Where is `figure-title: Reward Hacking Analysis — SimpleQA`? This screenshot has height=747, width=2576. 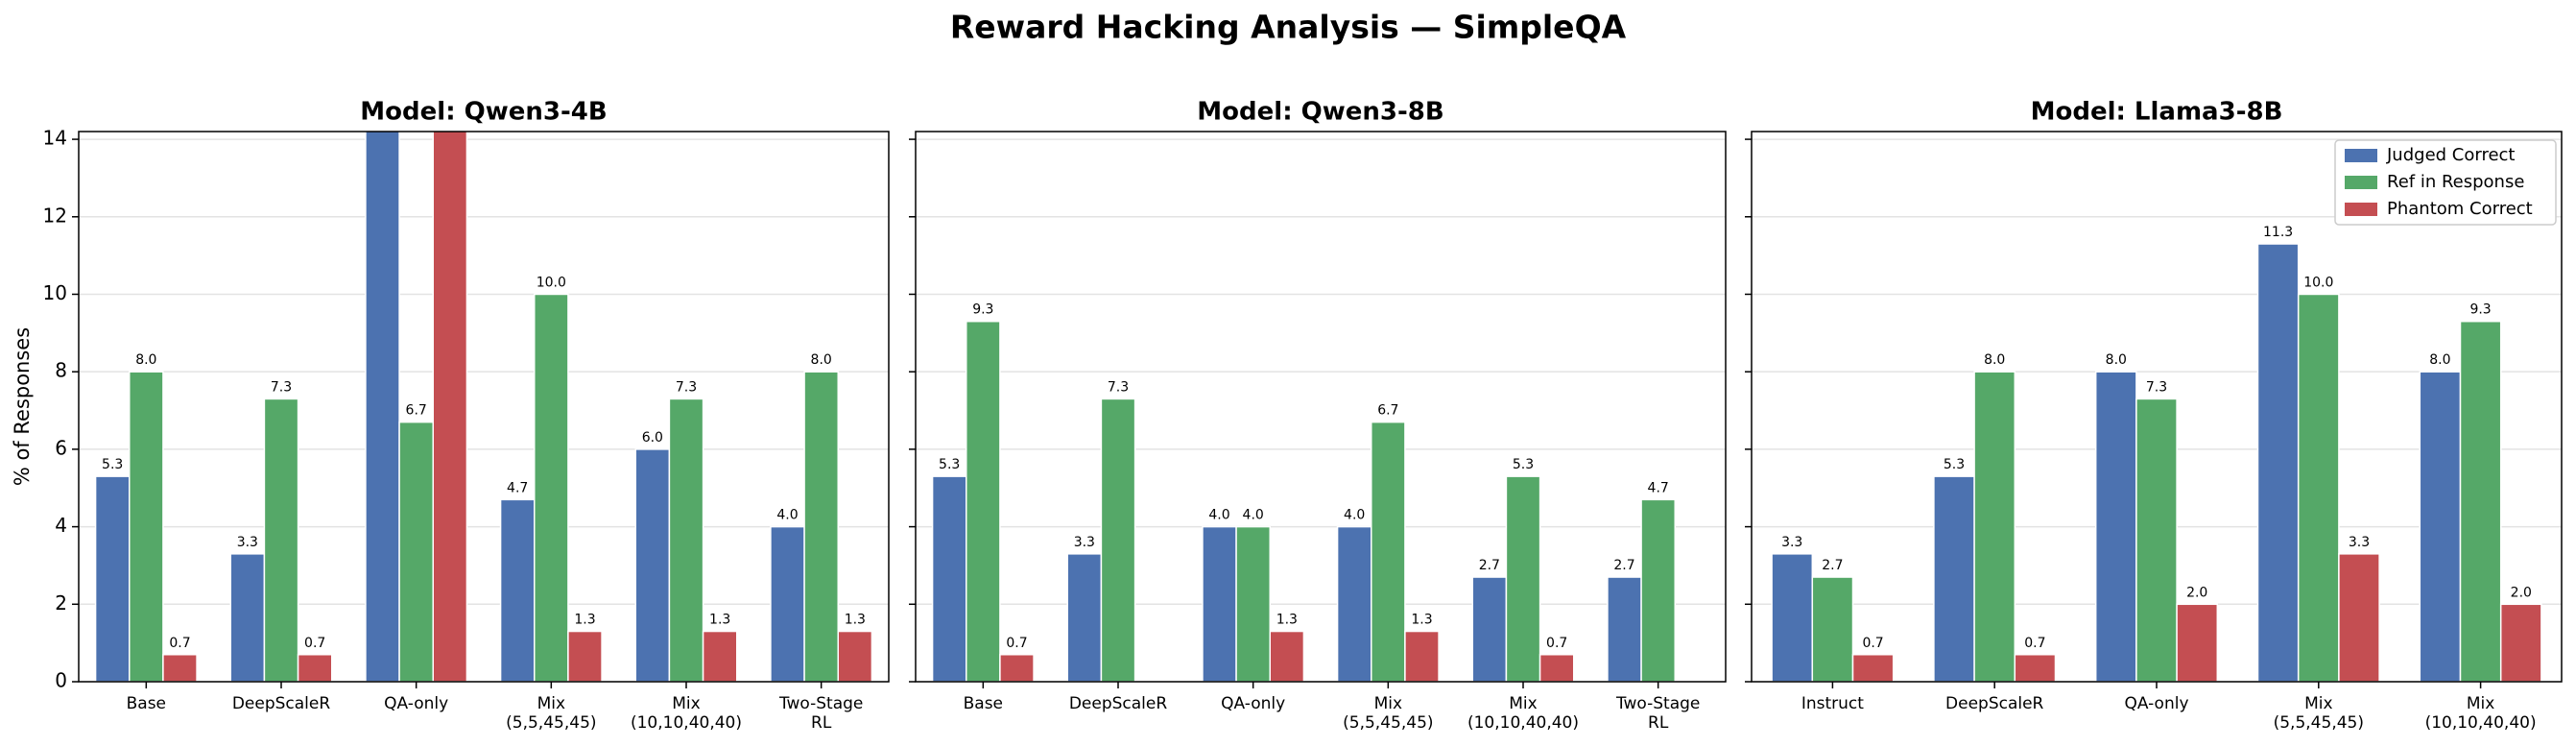
figure-title: Reward Hacking Analysis — SimpleQA is located at coordinates (1288, 28).